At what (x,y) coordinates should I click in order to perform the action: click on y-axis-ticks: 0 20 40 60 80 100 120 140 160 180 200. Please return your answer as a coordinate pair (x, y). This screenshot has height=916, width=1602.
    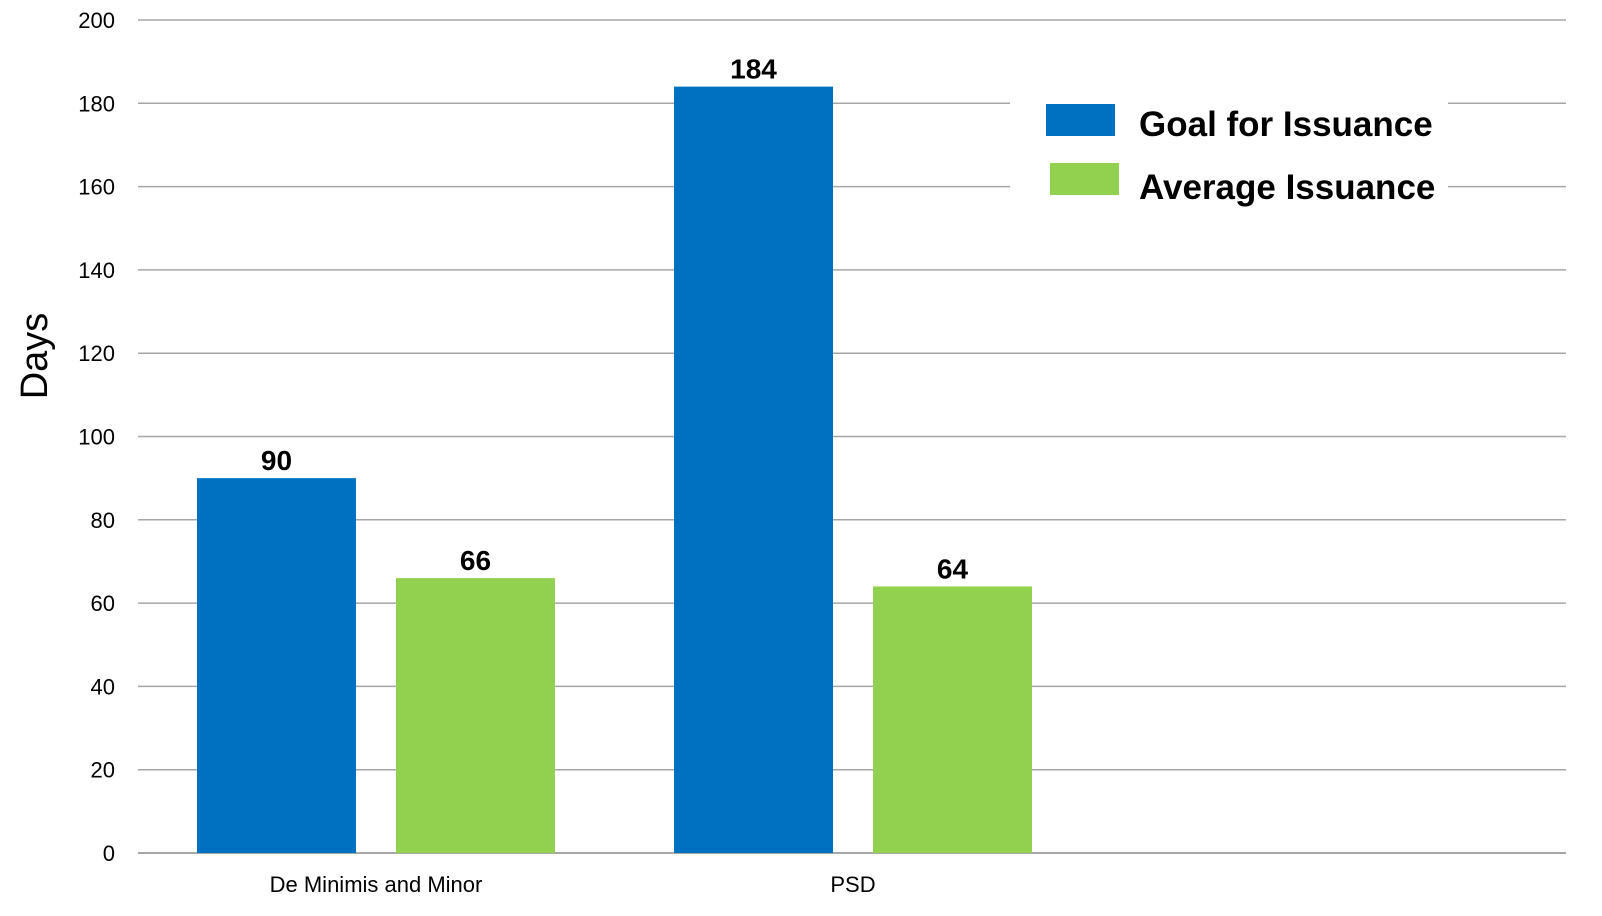
    Looking at the image, I should click on (96, 437).